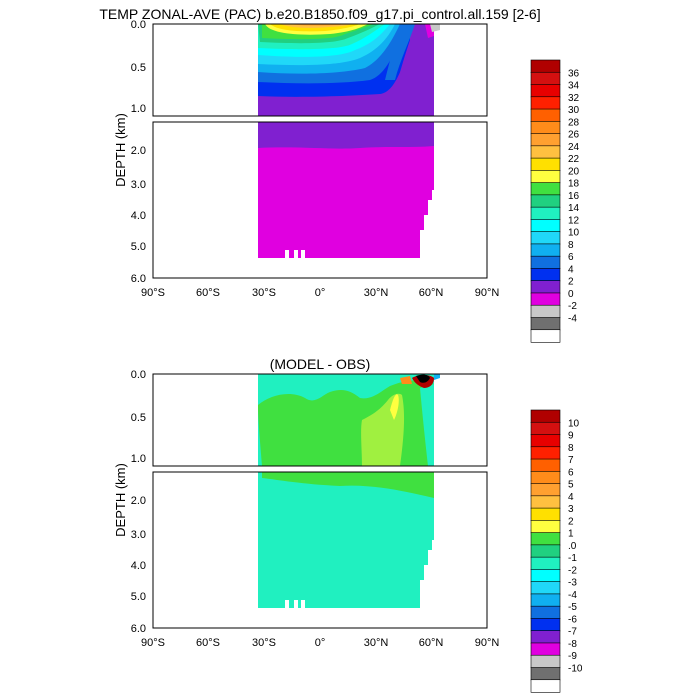 Image resolution: width=700 pixels, height=700 pixels. What do you see at coordinates (574, 196) in the screenshot?
I see `colorbar-label: 16` at bounding box center [574, 196].